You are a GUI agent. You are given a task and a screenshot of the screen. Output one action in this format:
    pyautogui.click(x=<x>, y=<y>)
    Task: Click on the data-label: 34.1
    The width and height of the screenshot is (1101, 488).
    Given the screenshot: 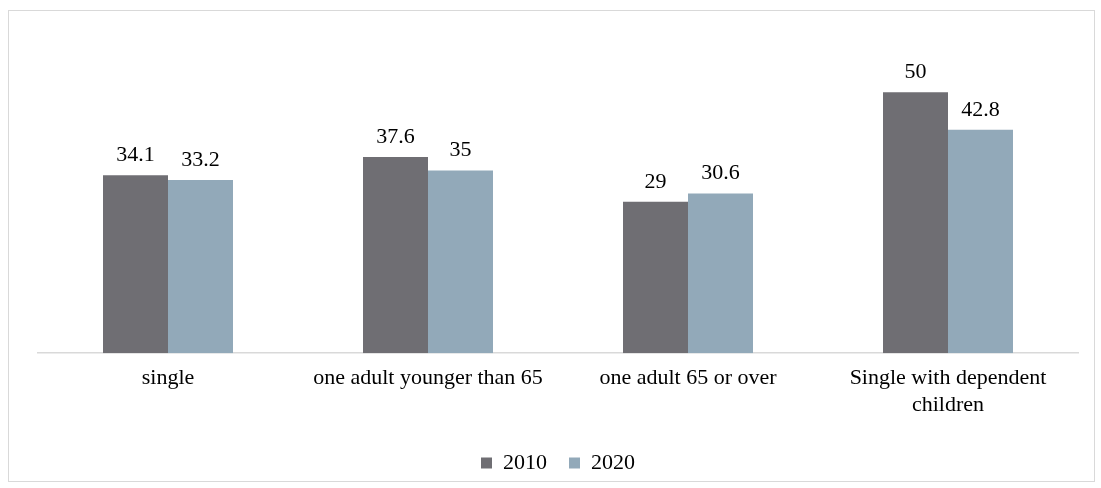 What is the action you would take?
    pyautogui.click(x=135, y=153)
    